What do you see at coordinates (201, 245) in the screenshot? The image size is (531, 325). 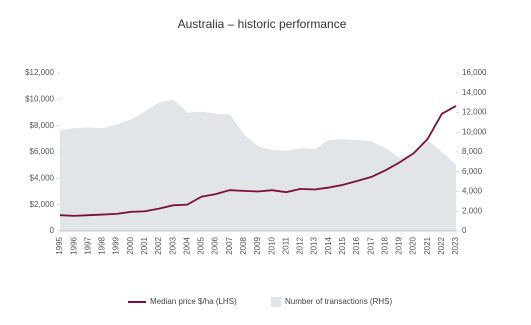 I see `x-tick-label: 2005` at bounding box center [201, 245].